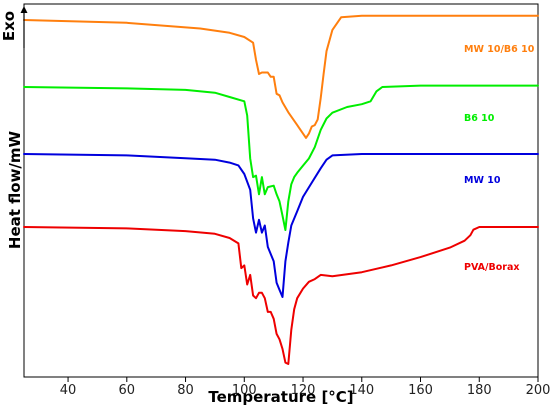 The height and width of the screenshot is (408, 550). Describe the element at coordinates (361, 390) in the screenshot. I see `x-tick-label: 140` at that location.